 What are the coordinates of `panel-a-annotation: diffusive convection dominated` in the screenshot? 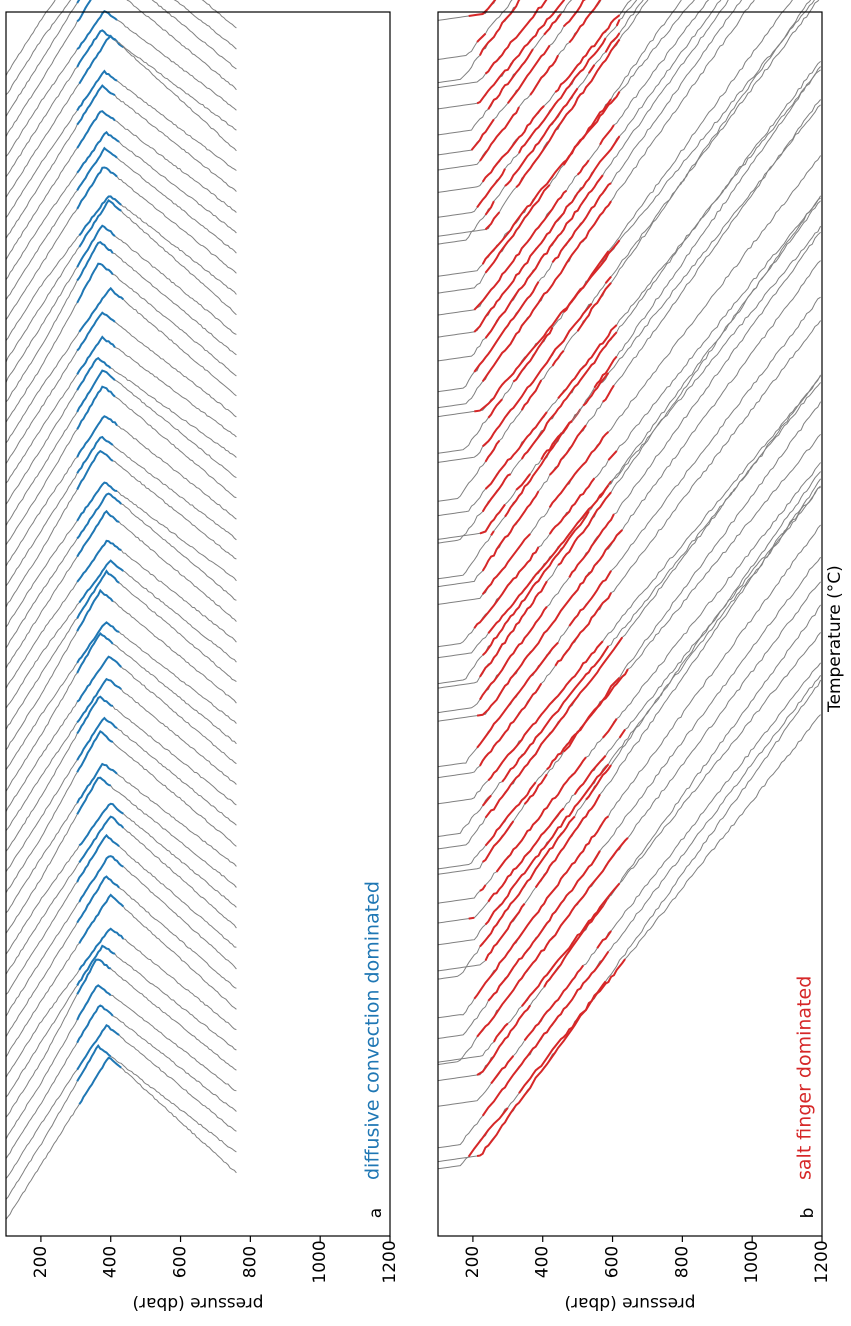 It's located at (373, 1030).